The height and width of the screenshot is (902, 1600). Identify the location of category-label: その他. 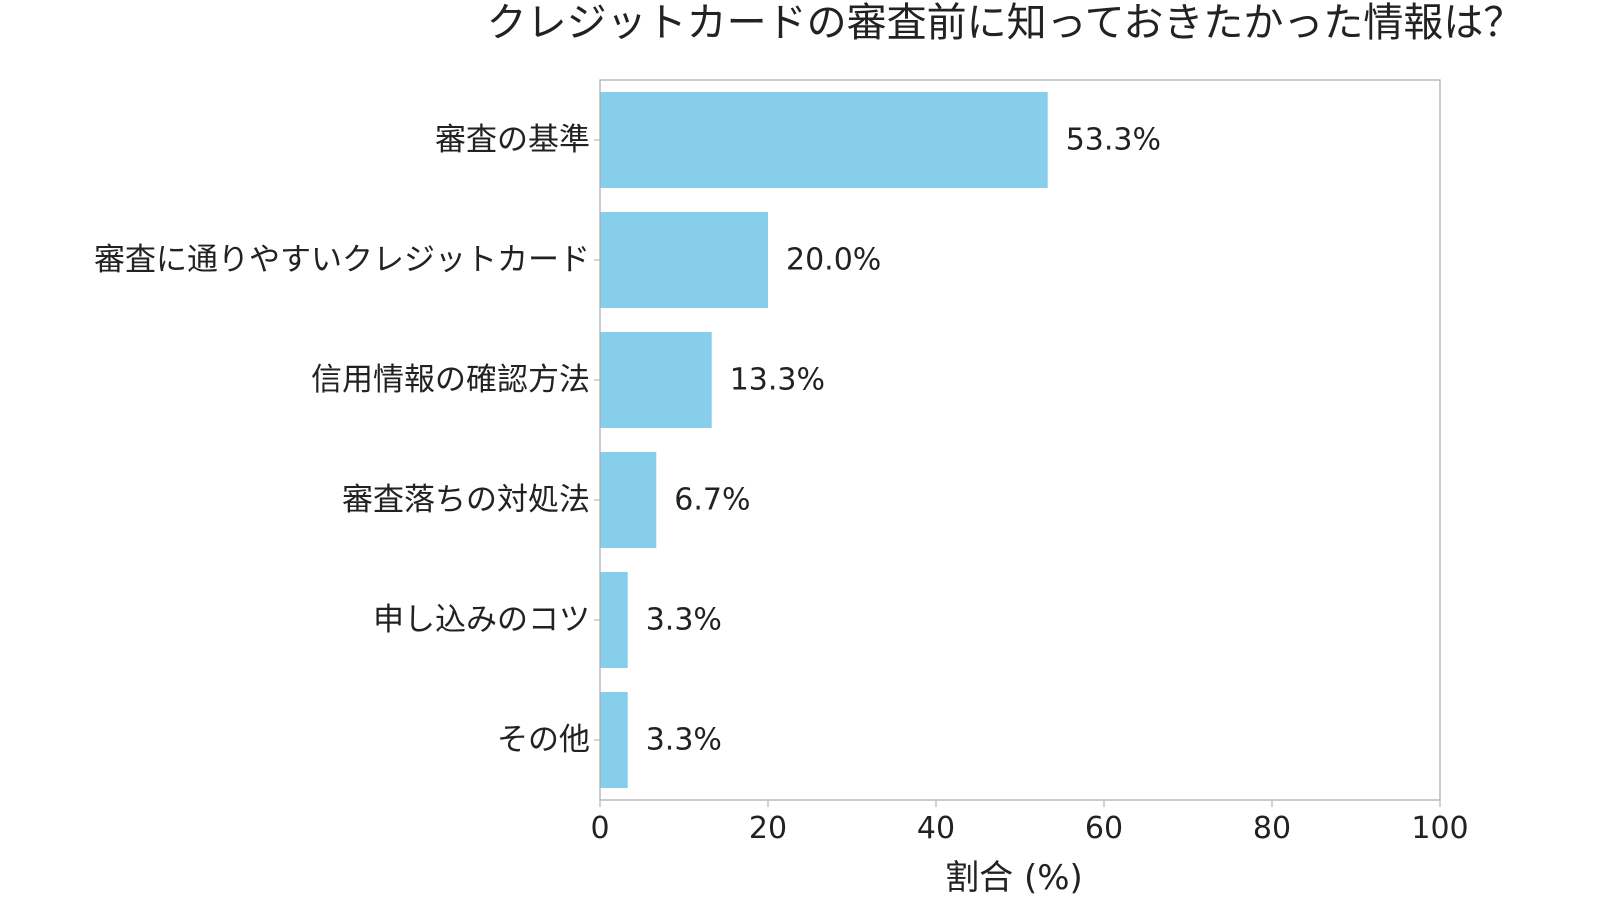
(543, 740).